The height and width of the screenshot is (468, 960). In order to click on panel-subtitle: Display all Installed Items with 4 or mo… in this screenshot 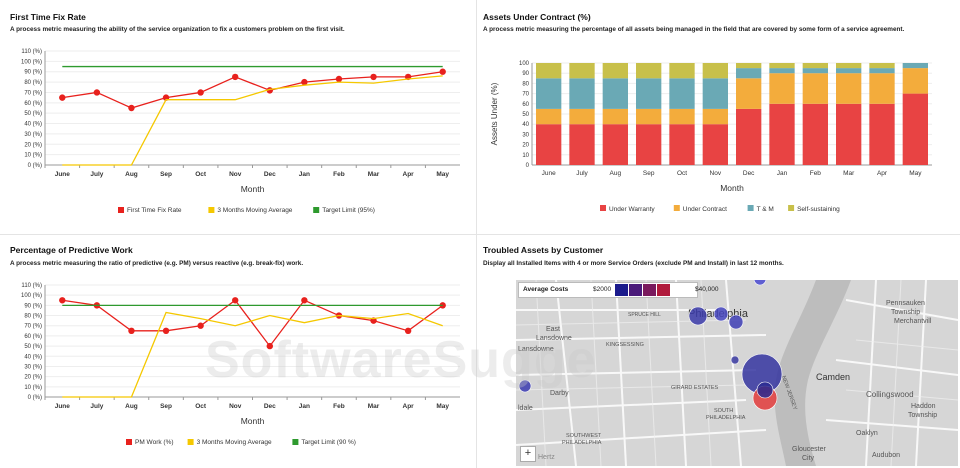, I will do `click(633, 263)`.